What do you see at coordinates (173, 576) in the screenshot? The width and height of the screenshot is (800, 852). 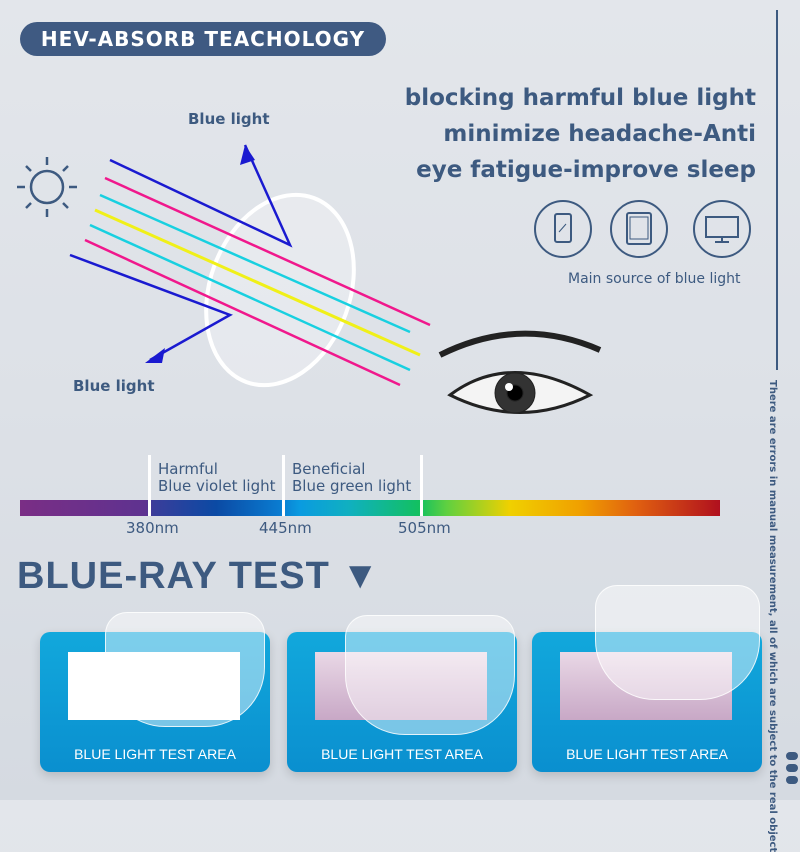 I see `section-title-text: BLUE-RAY TEST` at bounding box center [173, 576].